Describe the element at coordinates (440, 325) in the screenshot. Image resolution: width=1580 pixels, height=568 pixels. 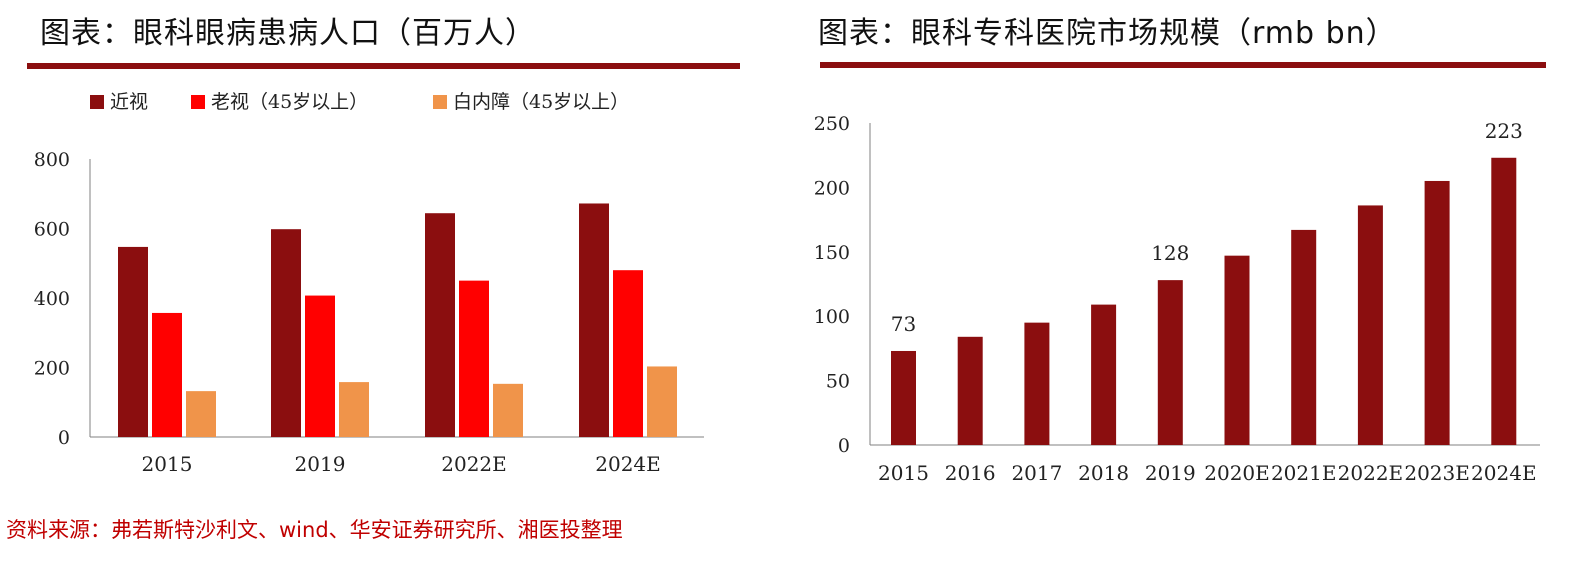
I see `bar-myopia-2022E` at that location.